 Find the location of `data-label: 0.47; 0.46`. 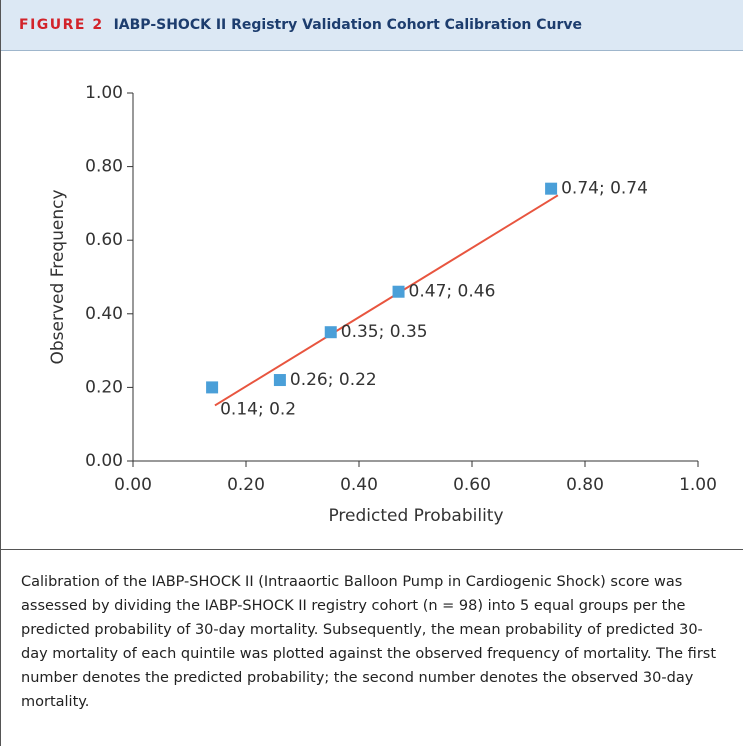

data-label: 0.47; 0.46 is located at coordinates (452, 292).